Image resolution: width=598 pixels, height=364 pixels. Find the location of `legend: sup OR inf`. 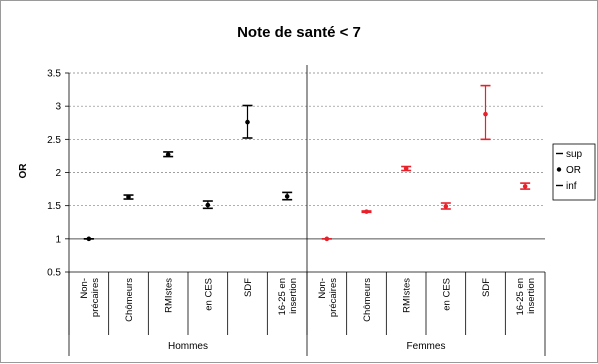

legend: sup OR inf is located at coordinates (574, 172).